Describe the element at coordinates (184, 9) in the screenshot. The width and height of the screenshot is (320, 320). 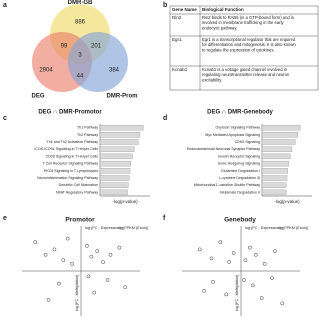
I see `table-header: Gene Name` at that location.